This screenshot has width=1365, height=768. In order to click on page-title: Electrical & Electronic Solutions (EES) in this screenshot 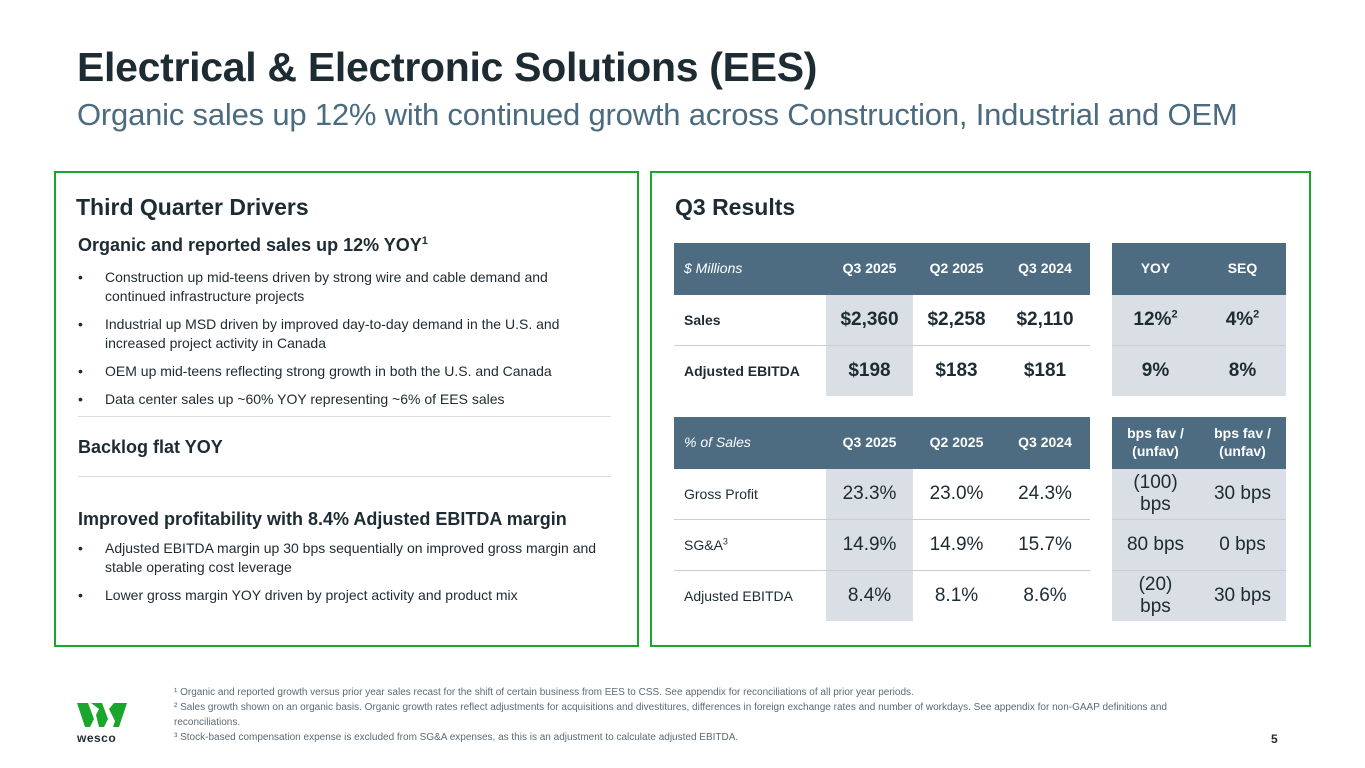, I will do `click(447, 67)`.